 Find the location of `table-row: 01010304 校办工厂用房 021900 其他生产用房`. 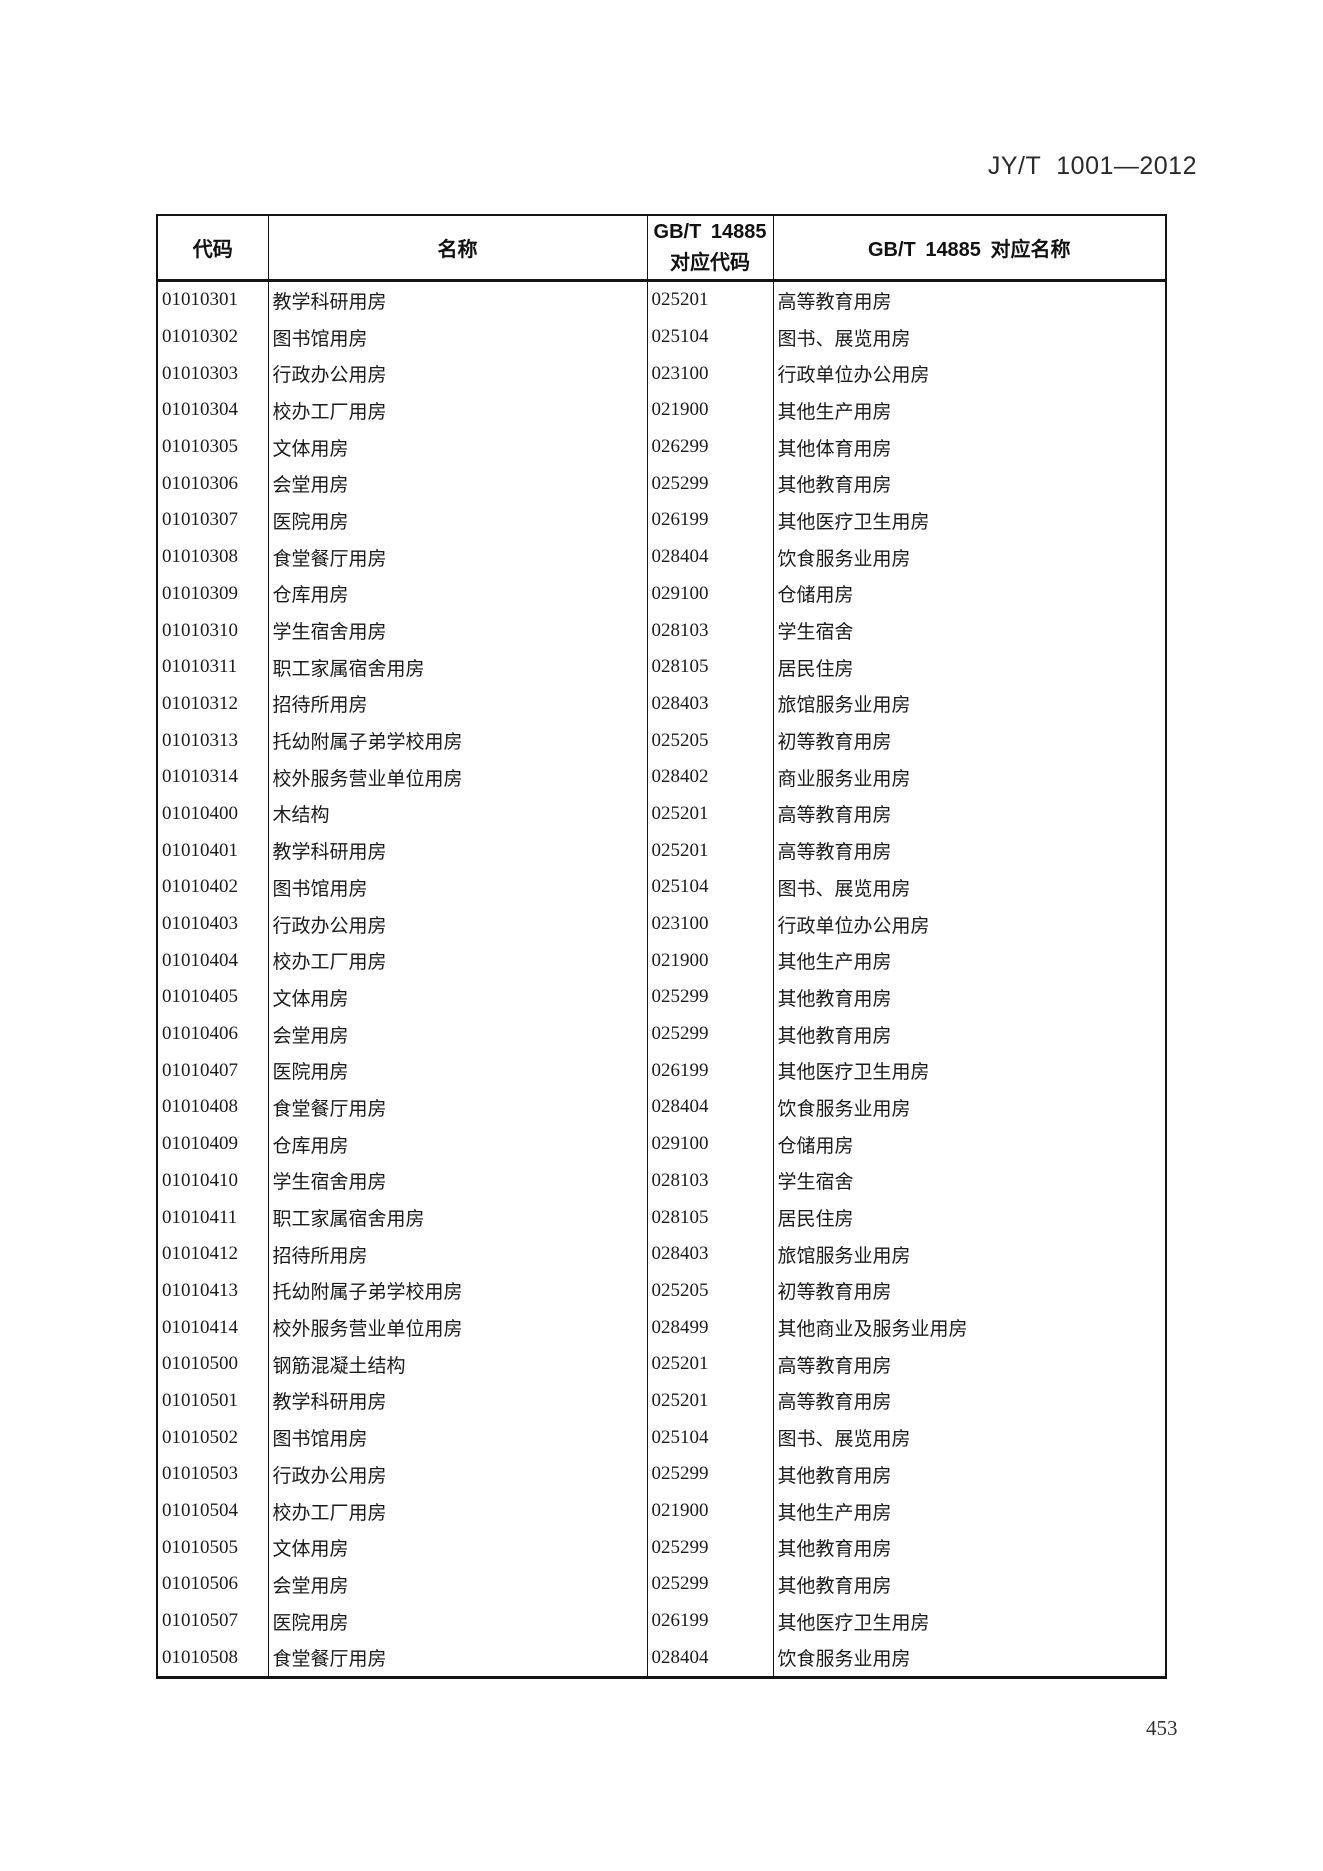

table-row: 01010304 校办工厂用房 021900 其他生产用房 is located at coordinates (661, 410).